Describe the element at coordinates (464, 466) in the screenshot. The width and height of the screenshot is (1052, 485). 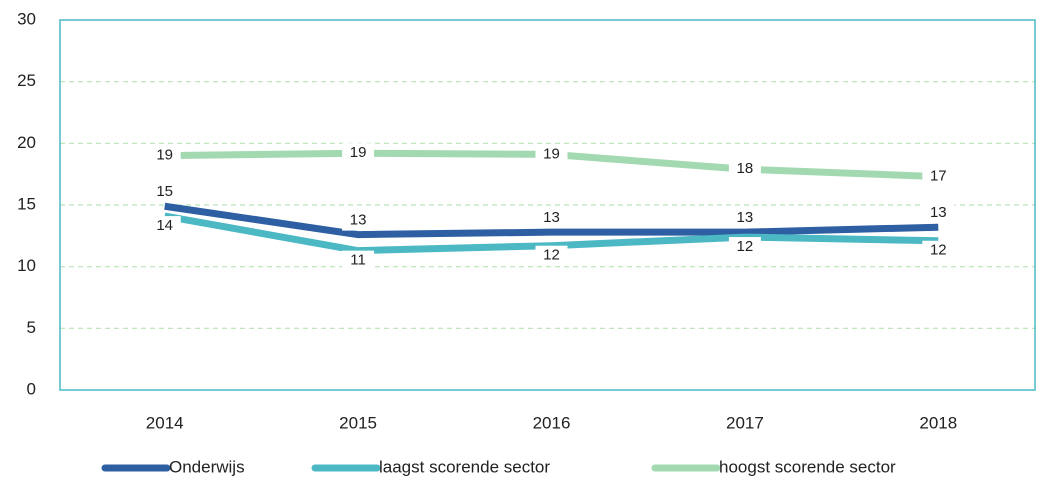
I see `legend-label: laagst scorende sector` at that location.